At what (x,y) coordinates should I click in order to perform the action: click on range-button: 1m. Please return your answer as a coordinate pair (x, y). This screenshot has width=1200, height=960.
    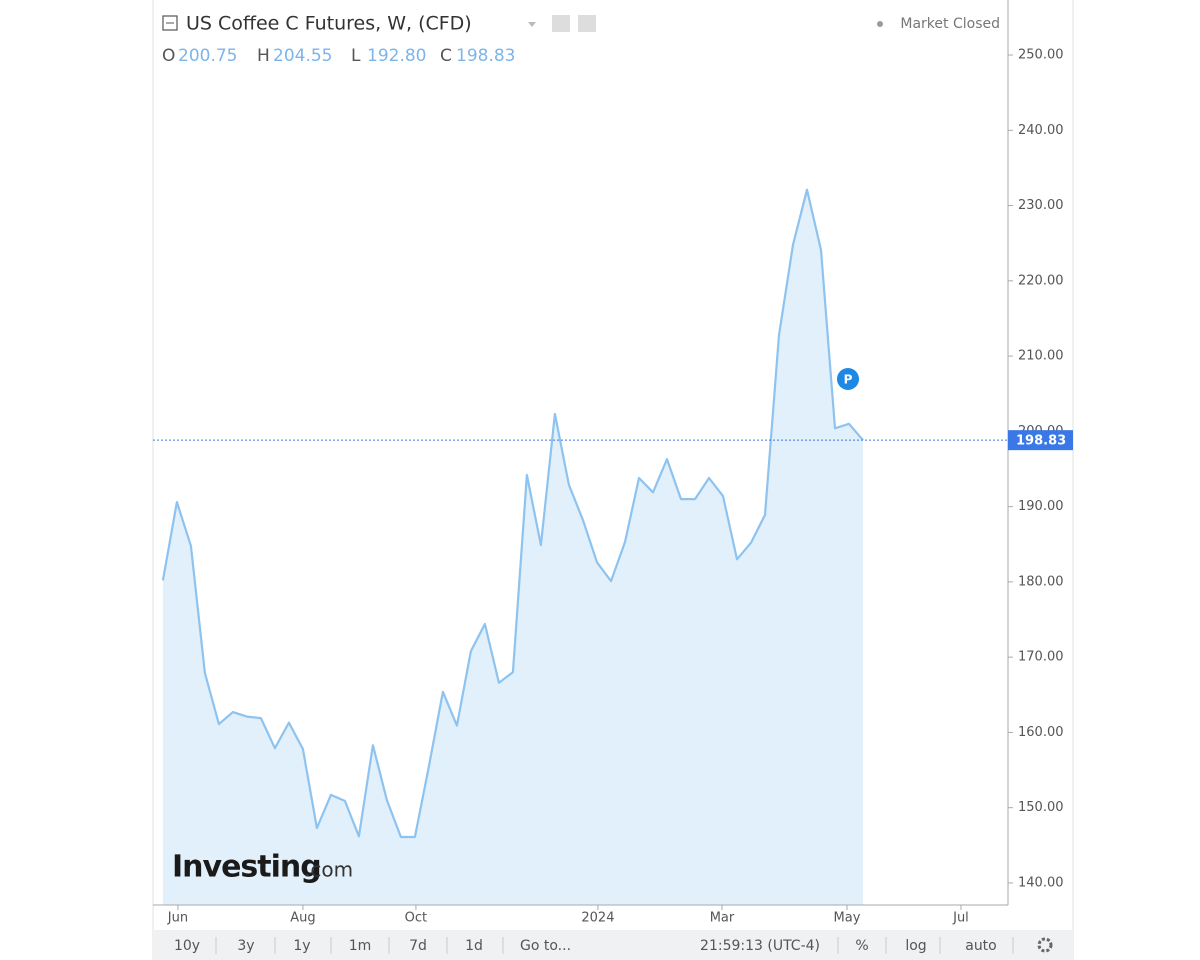
    Looking at the image, I should click on (360, 946).